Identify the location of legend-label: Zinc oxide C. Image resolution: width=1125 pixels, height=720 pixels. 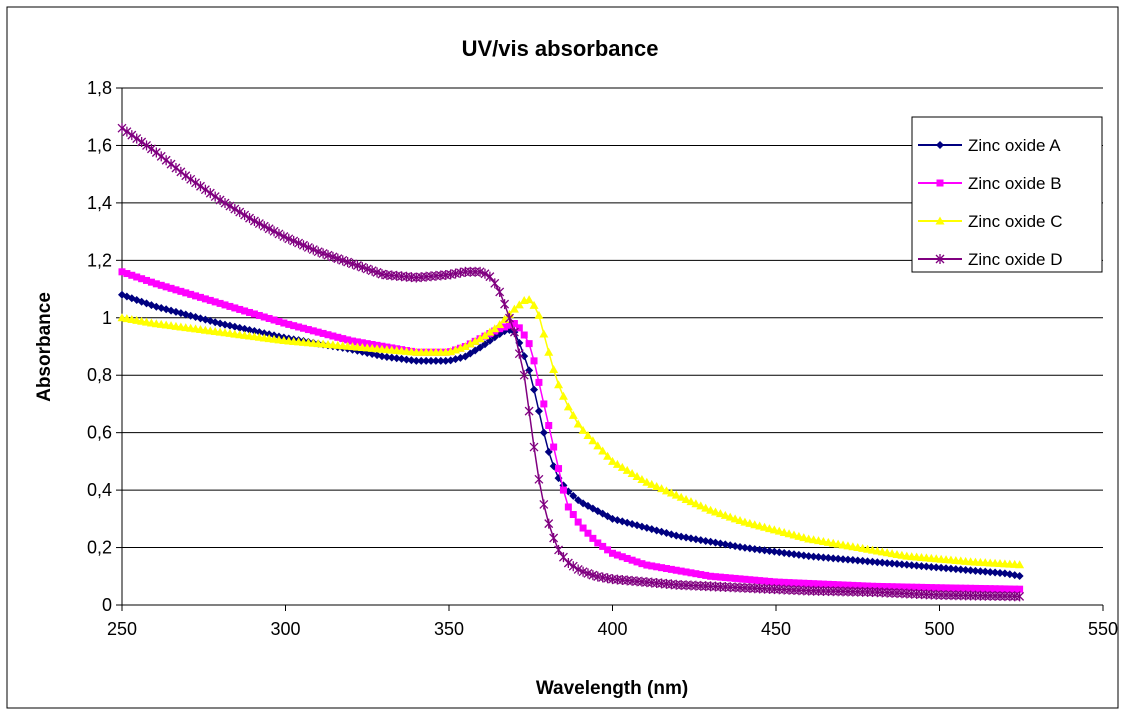
(1015, 221).